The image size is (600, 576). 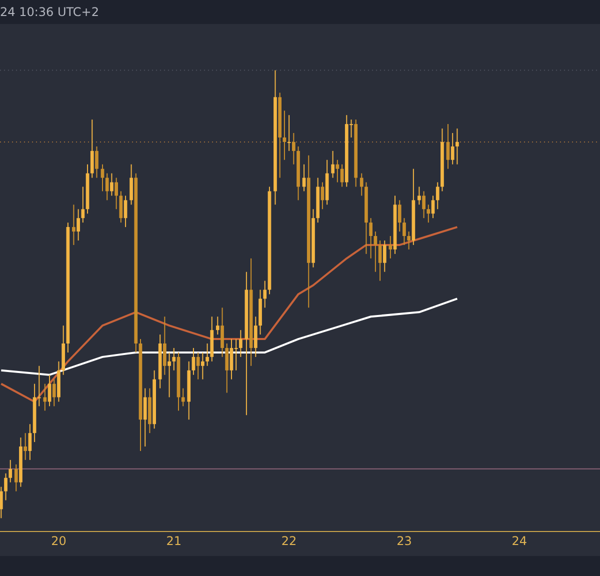 What do you see at coordinates (404, 541) in the screenshot?
I see `x-tick-label: 23` at bounding box center [404, 541].